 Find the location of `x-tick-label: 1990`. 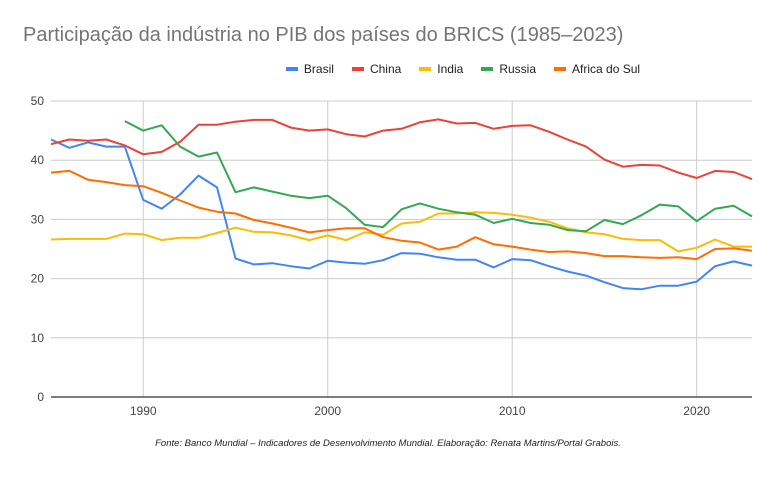

x-tick-label: 1990 is located at coordinates (143, 411).